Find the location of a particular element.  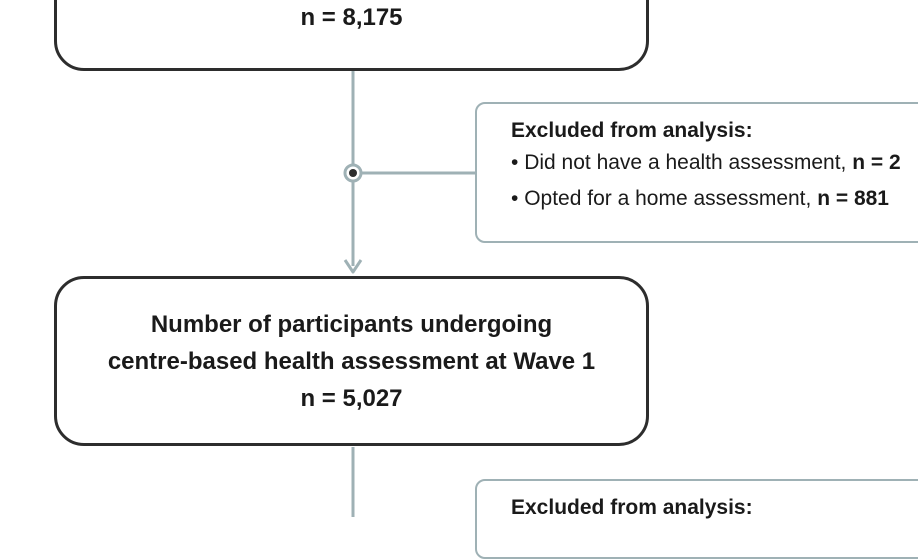

exclusion-item-home-assessment: • Opted for a home assessment, n = 881 is located at coordinates (714, 199).